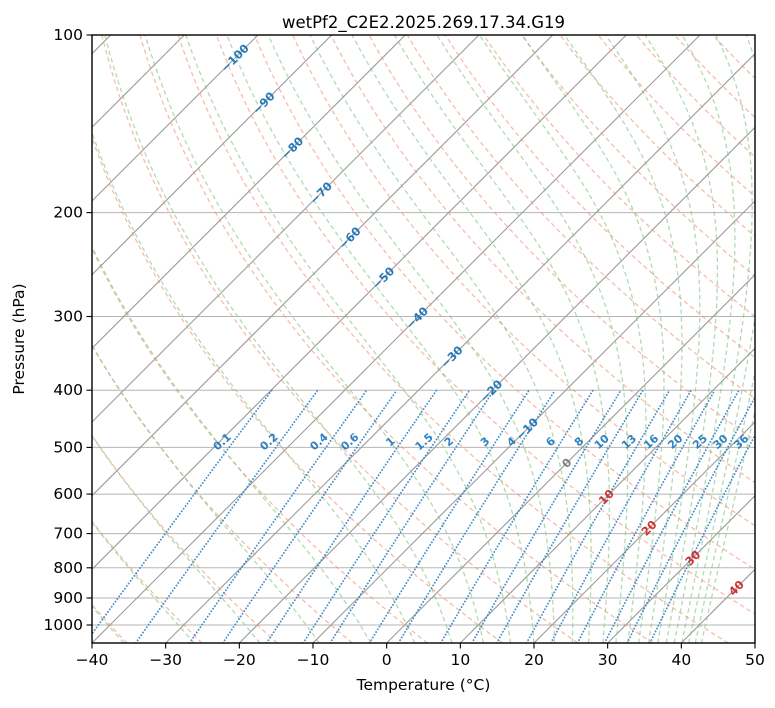  What do you see at coordinates (651, 442) in the screenshot?
I see `svg-text: 16` at bounding box center [651, 442].